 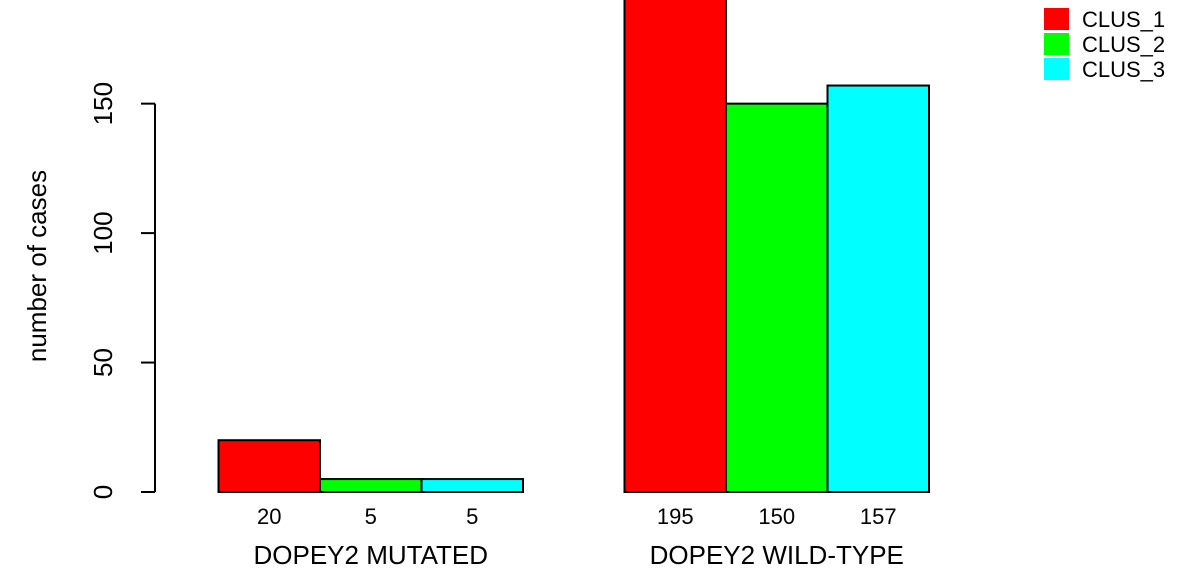 I want to click on bar-value-label: 195, so click(x=675, y=516).